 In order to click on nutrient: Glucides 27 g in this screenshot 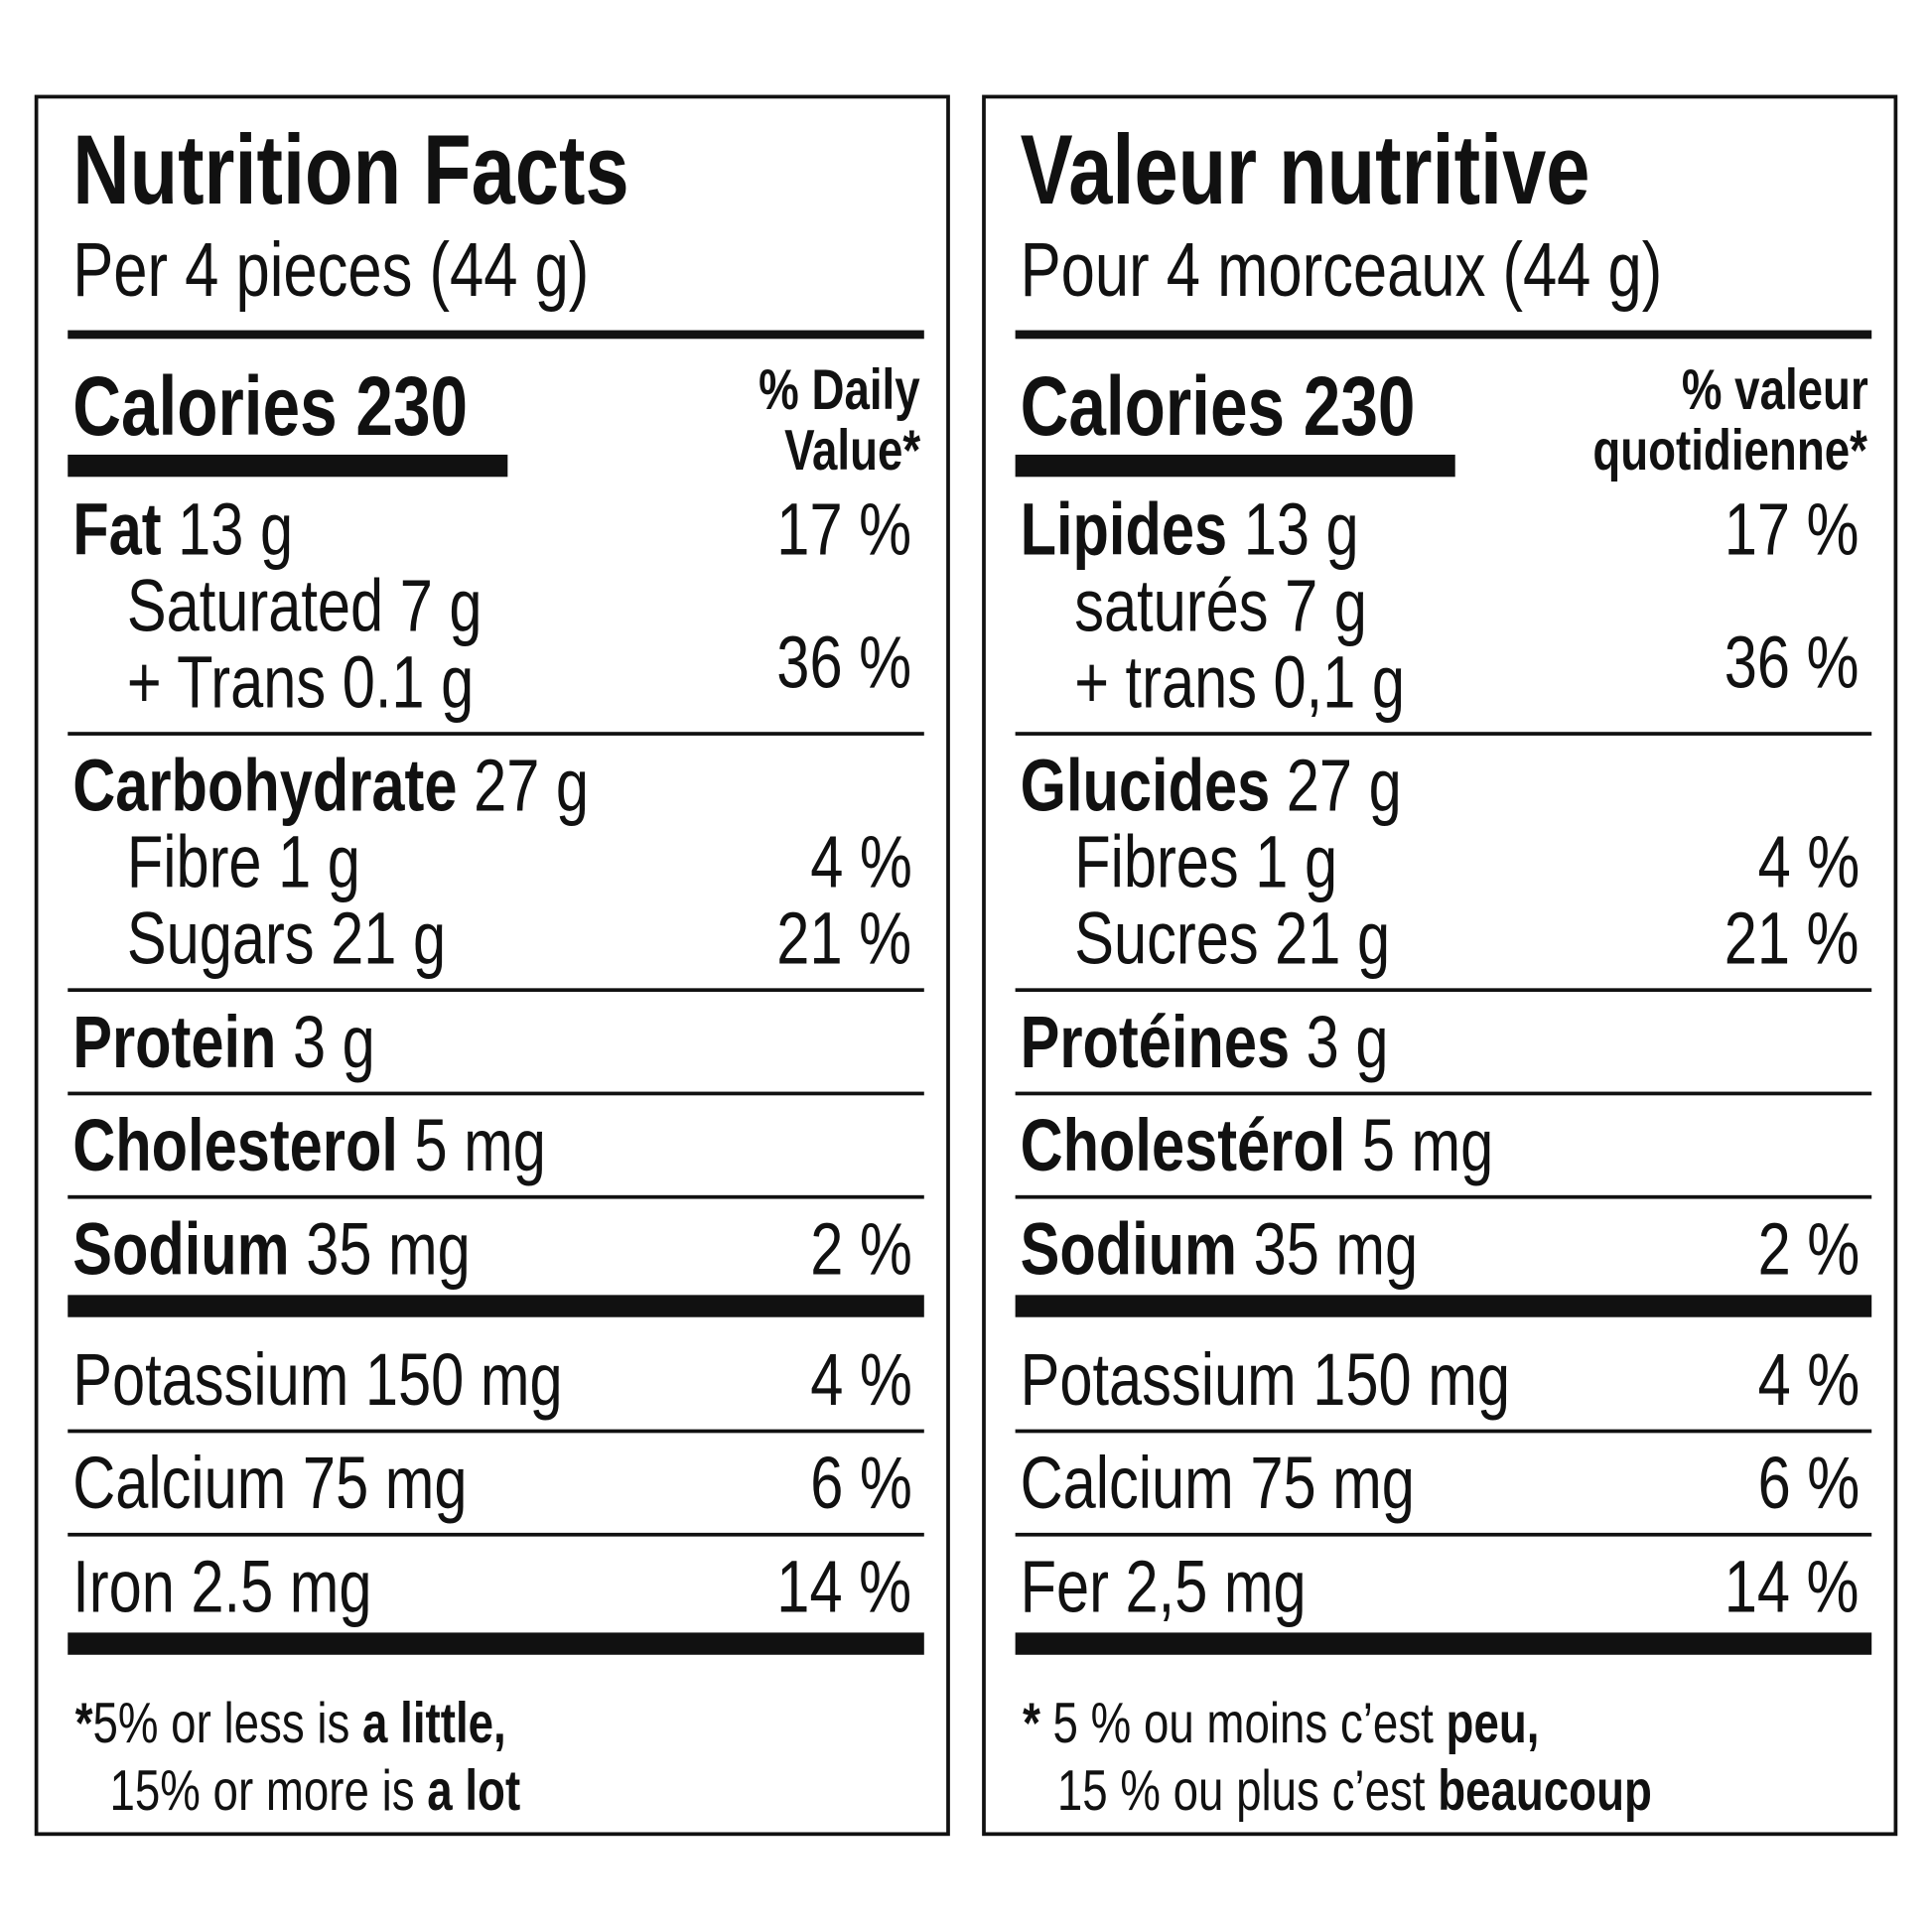, I will do `click(1212, 786)`.